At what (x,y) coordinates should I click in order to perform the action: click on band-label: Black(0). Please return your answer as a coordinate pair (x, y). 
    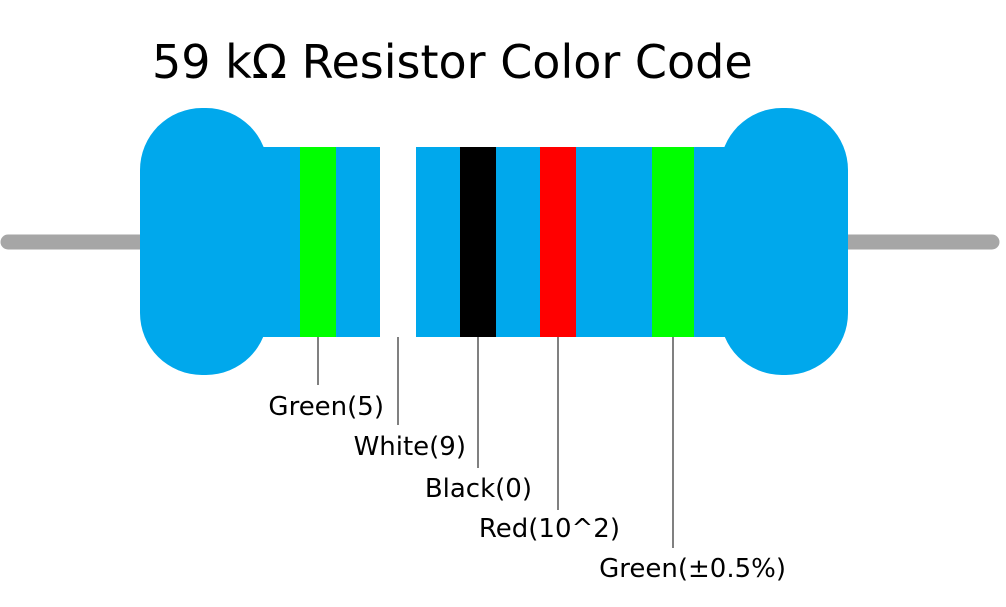
    Looking at the image, I should click on (478, 489).